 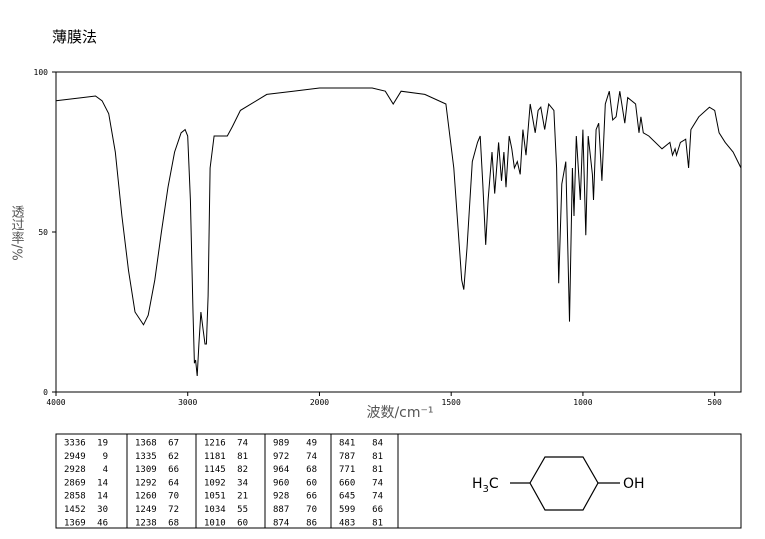 I want to click on subscript: 3, so click(x=486, y=489).